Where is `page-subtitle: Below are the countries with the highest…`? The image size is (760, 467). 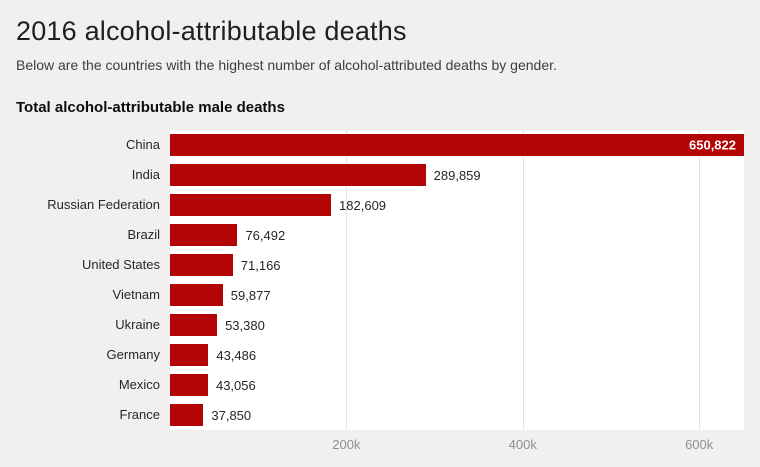 page-subtitle: Below are the countries with the highest… is located at coordinates (286, 65).